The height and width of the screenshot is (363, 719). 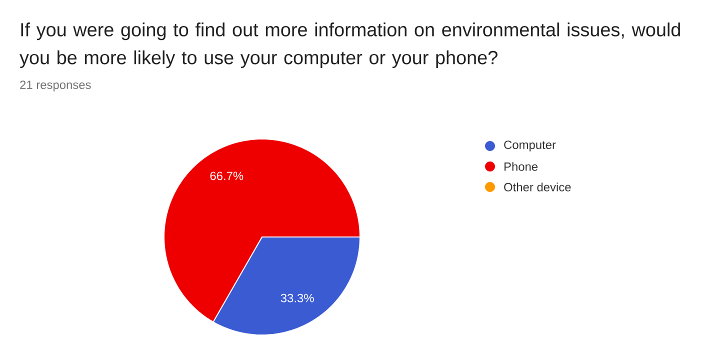 I want to click on data-label: 33.3%, so click(x=297, y=298).